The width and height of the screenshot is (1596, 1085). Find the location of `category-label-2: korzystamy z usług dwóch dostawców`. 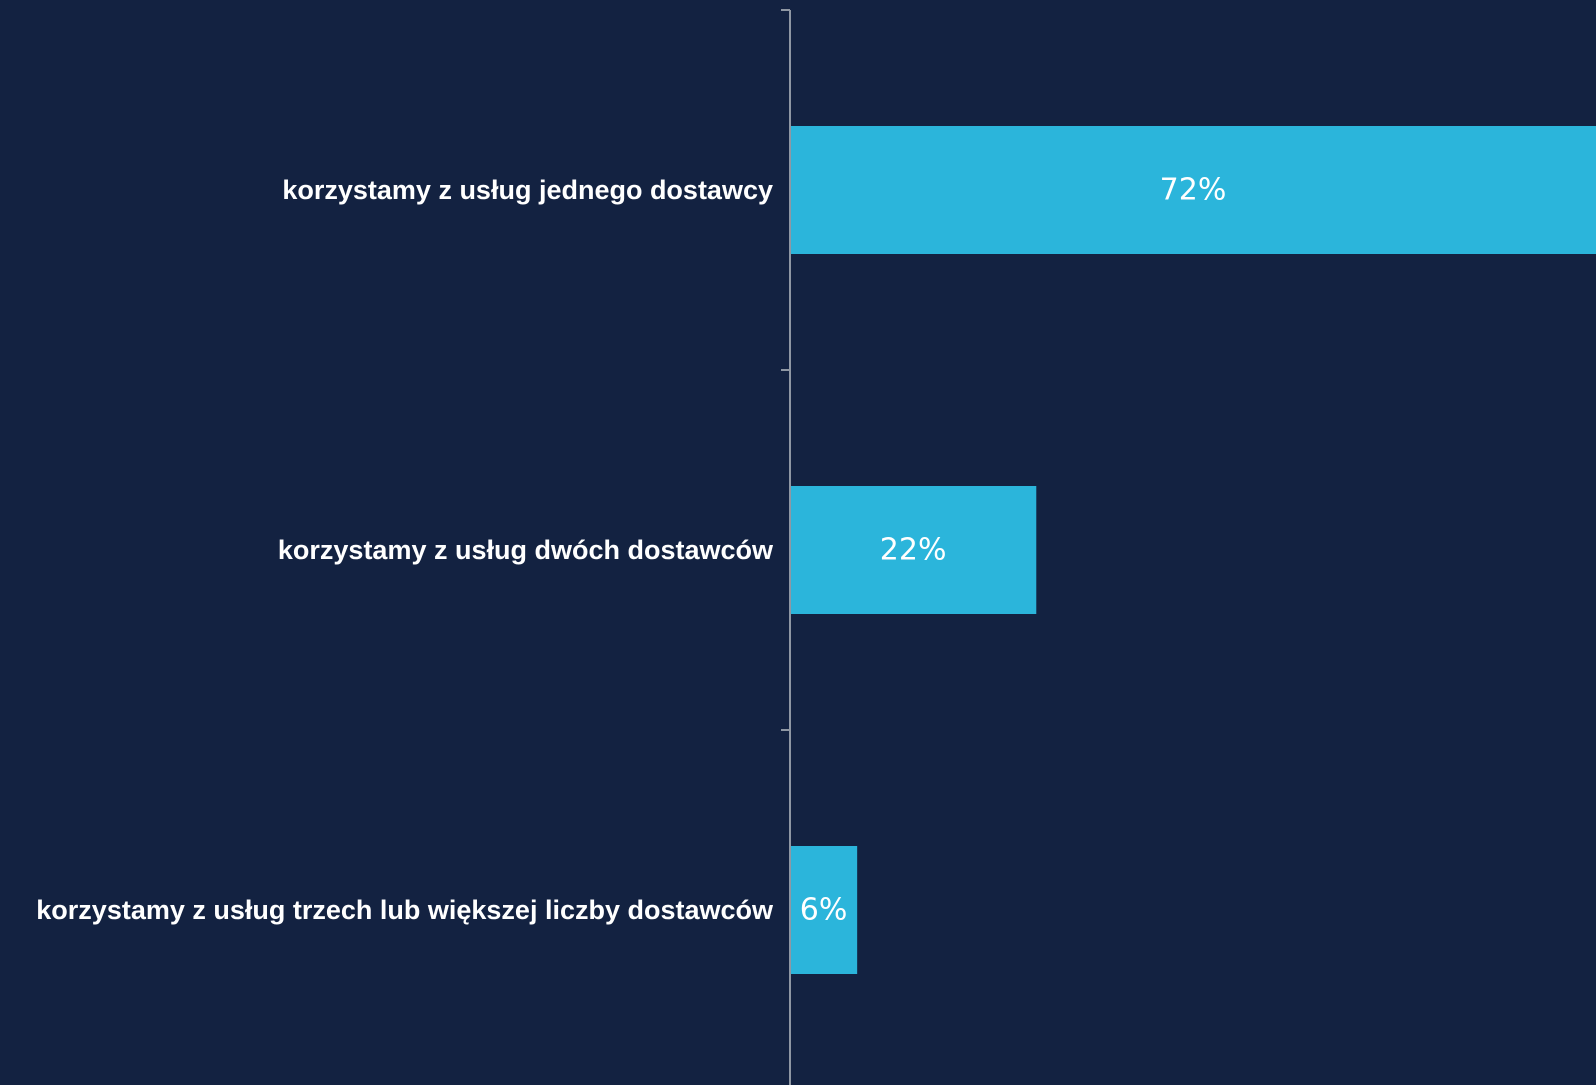

category-label-2: korzystamy z usług dwóch dostawców is located at coordinates (526, 550).